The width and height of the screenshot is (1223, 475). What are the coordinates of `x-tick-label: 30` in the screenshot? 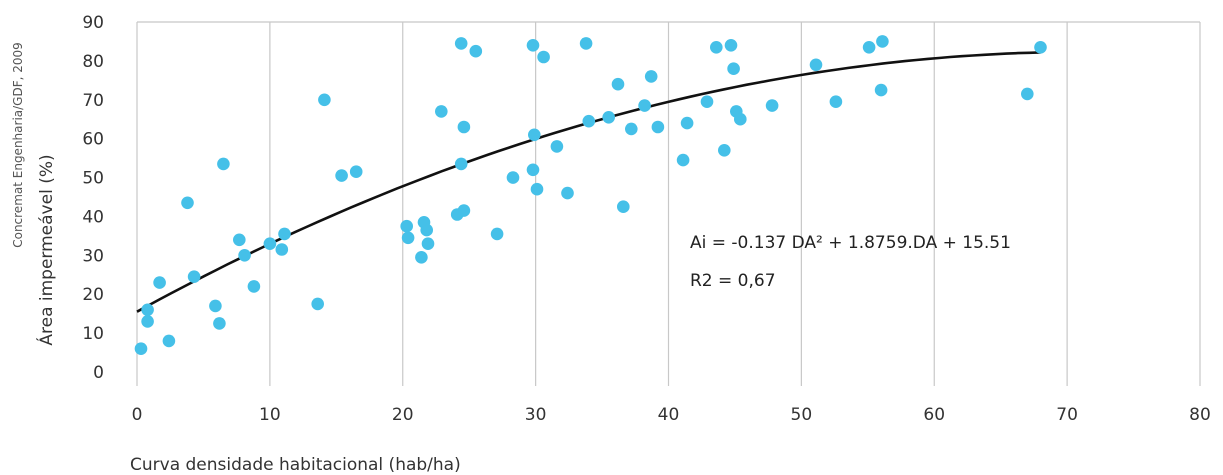 It's located at (536, 415).